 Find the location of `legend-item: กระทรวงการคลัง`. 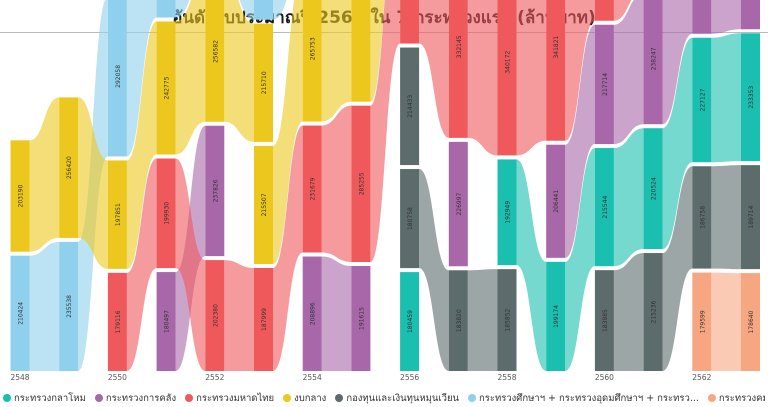

legend-item: กระทรวงการคลัง is located at coordinates (135, 398).